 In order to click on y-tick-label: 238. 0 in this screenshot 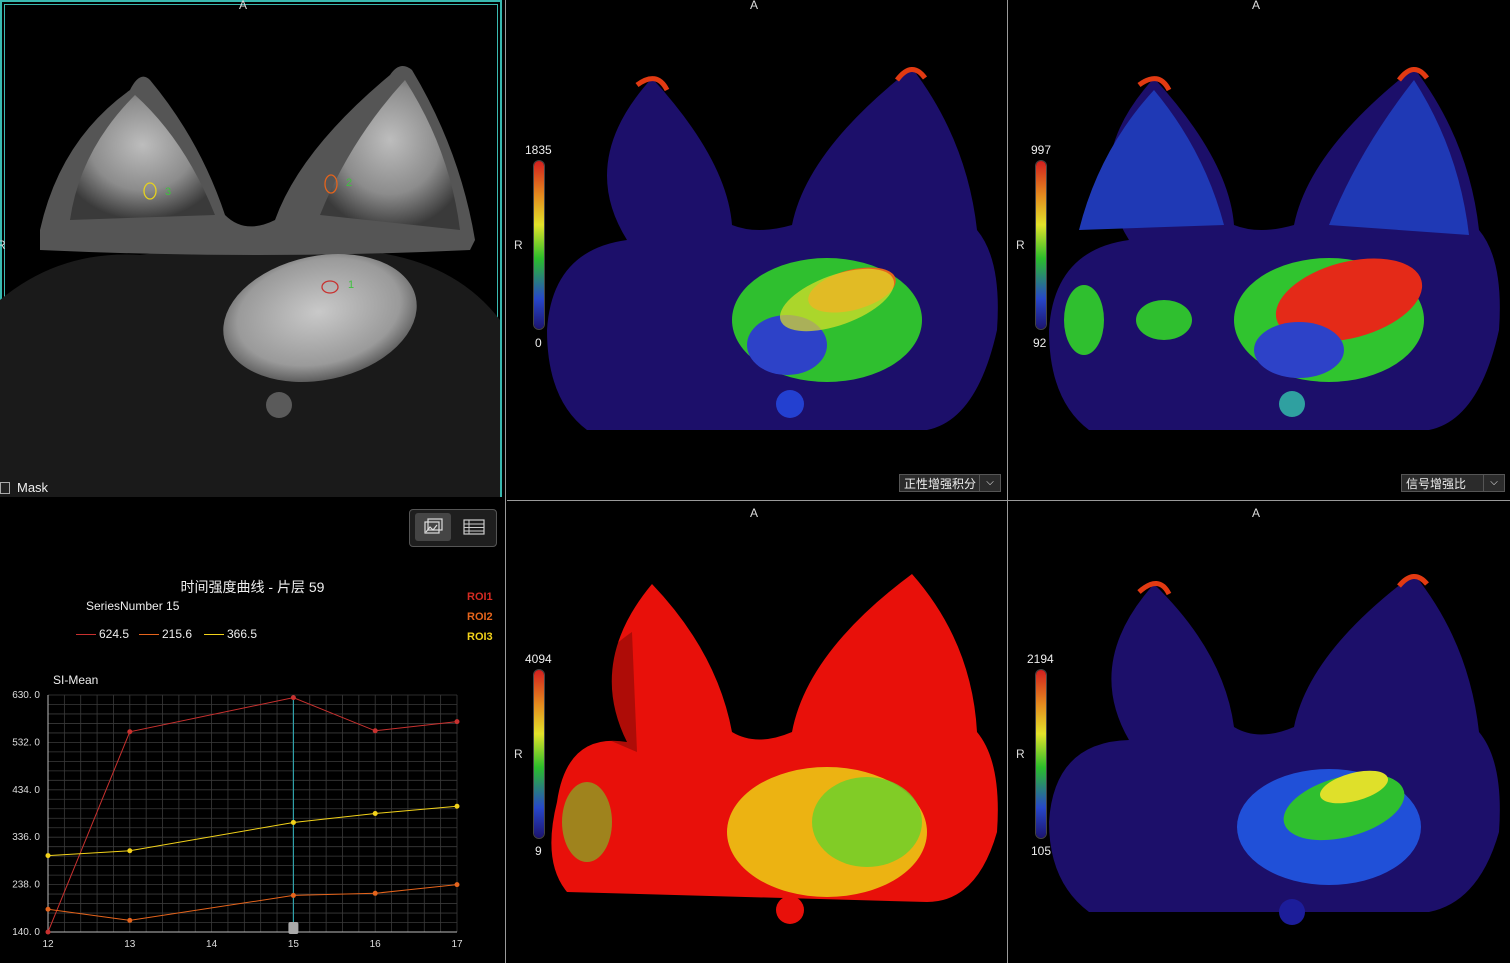, I will do `click(26, 885)`.